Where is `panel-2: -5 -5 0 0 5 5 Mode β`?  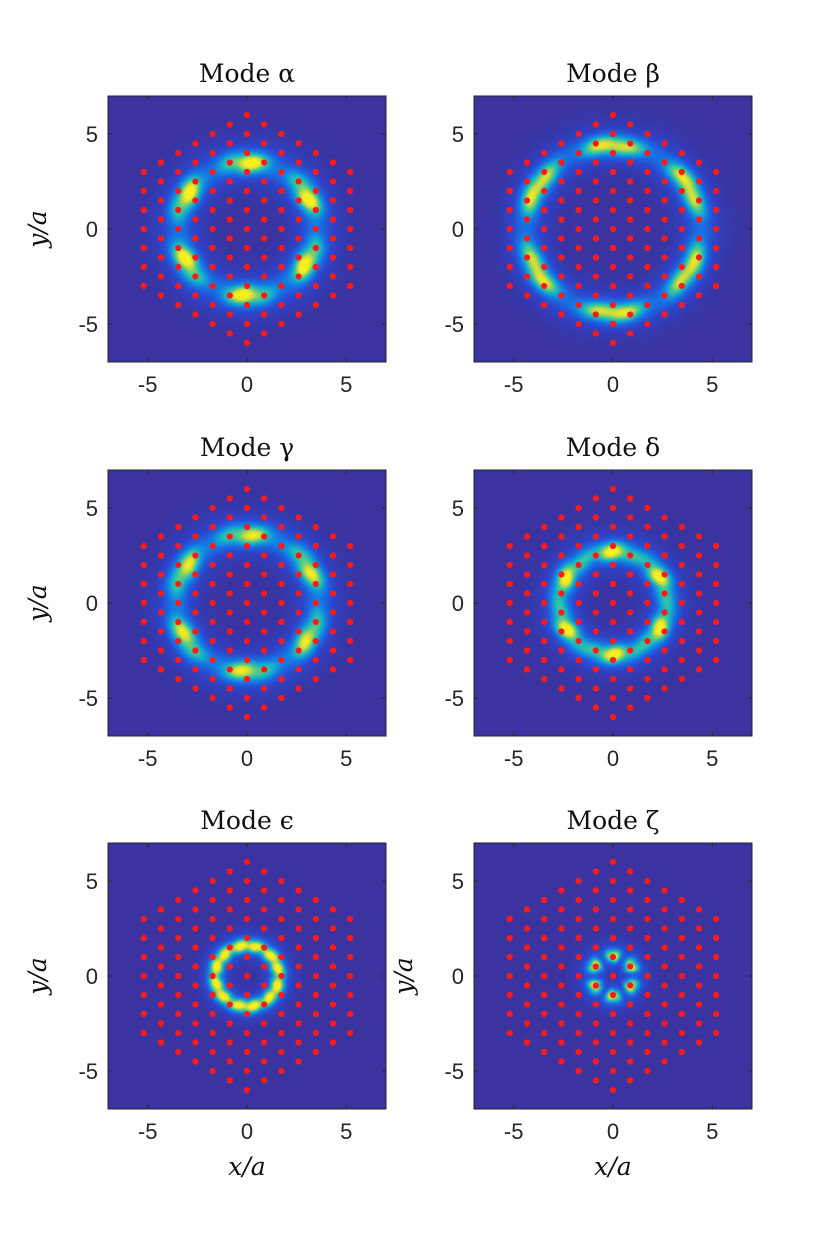
panel-2: -5 -5 0 0 5 5 Mode β is located at coordinates (598, 228).